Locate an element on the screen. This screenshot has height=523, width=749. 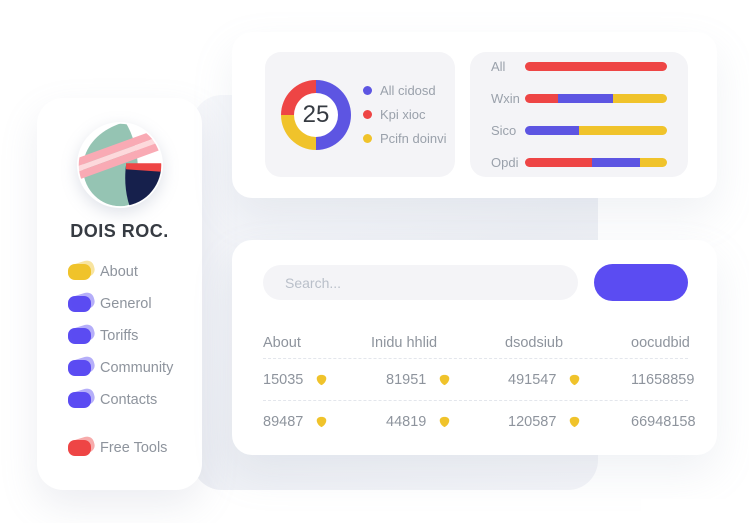
table-cell: 15035 is located at coordinates (317, 380).